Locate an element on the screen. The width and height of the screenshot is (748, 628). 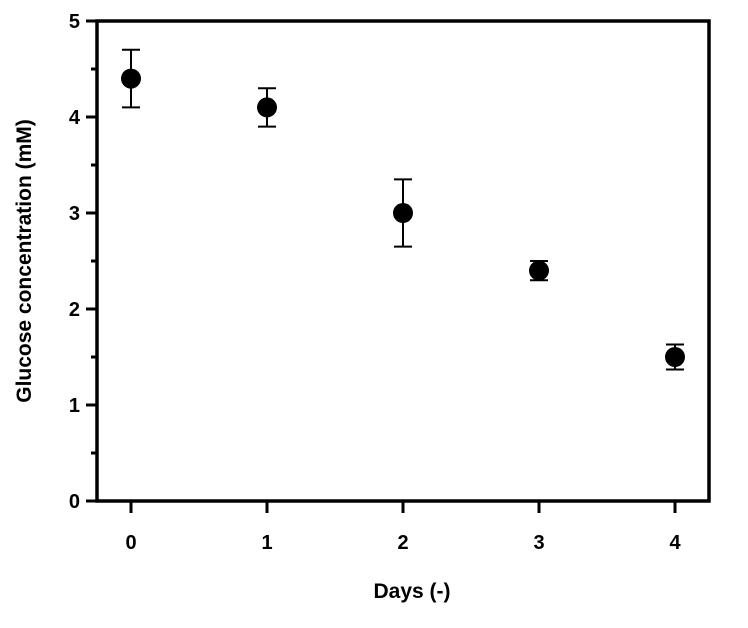
y-tick-label: 0 is located at coordinates (74, 502).